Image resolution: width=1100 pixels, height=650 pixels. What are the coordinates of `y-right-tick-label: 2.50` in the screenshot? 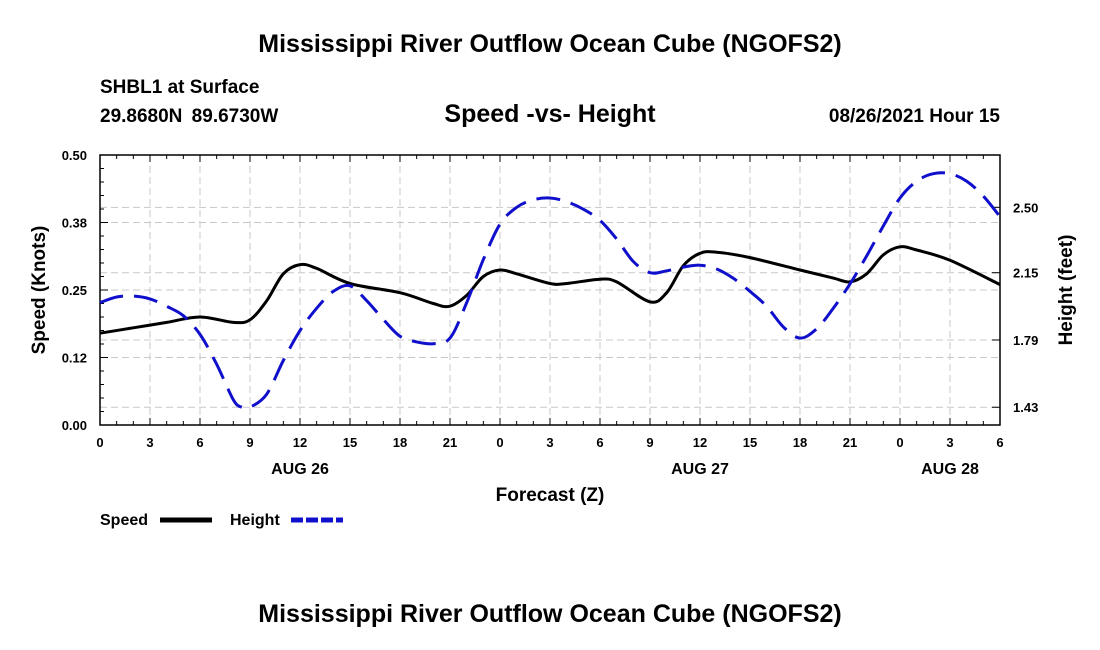 It's located at (1025, 207).